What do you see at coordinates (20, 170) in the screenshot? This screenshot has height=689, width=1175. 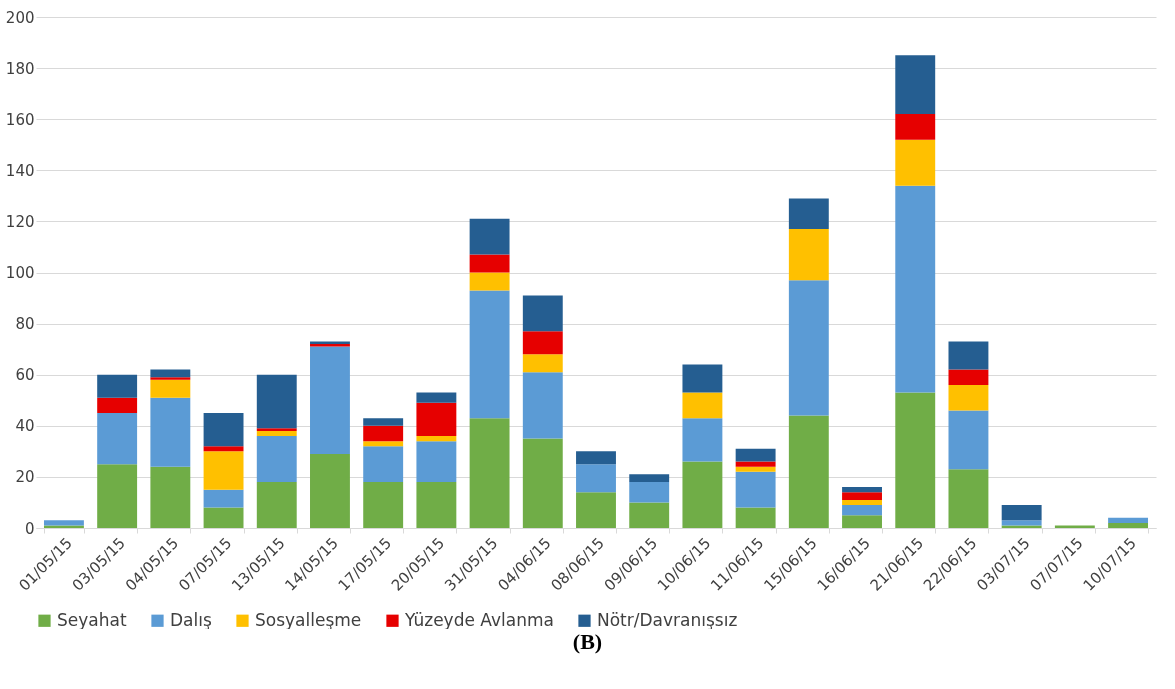 I see `y-tick-label: 140` at bounding box center [20, 170].